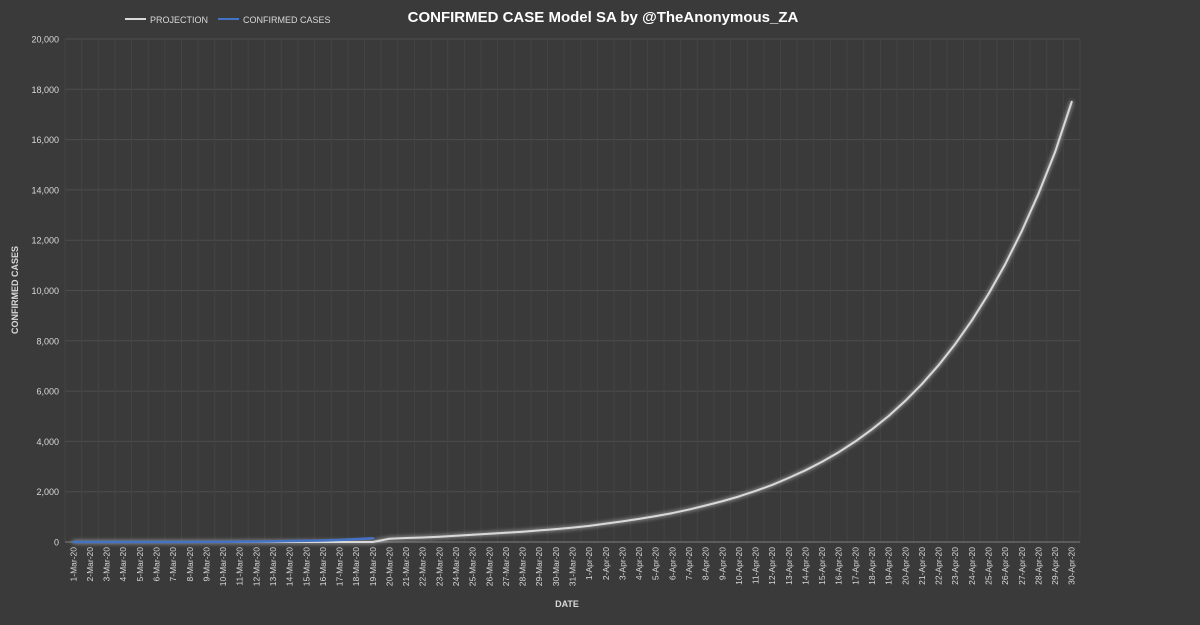 The height and width of the screenshot is (625, 1200). What do you see at coordinates (223, 566) in the screenshot?
I see `x-tick-label: 10-Mar-20` at bounding box center [223, 566].